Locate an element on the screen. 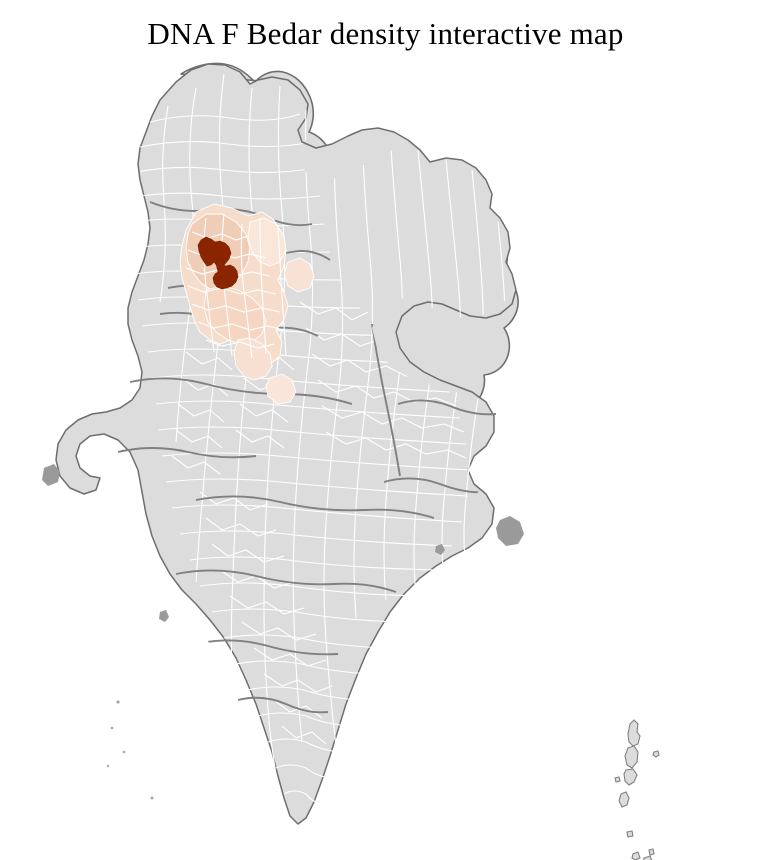 The height and width of the screenshot is (860, 771). page-title: DNA F Bedar density interactive map is located at coordinates (385, 33).